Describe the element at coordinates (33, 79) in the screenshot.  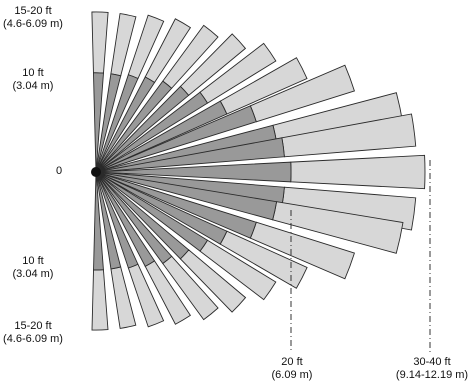
I see `label-top-10ft: 10 ft (3.04 m)` at that location.